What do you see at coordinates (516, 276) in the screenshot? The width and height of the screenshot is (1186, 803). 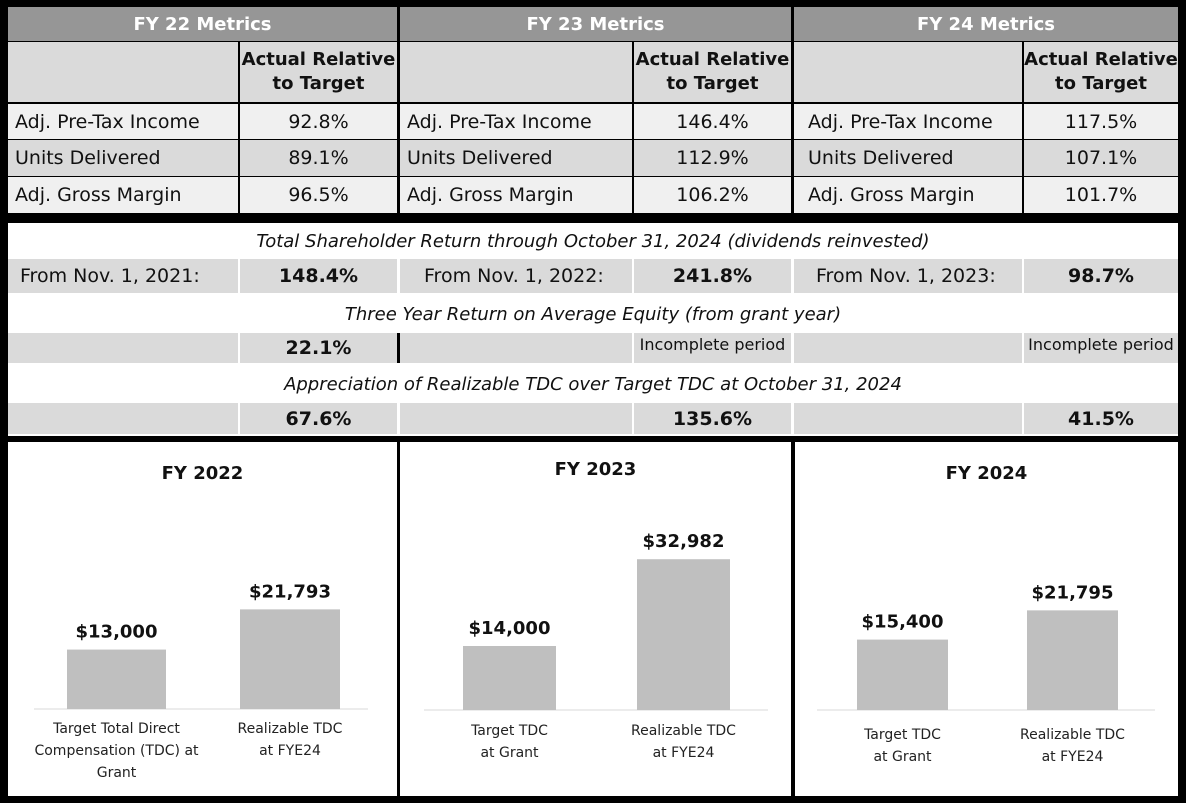 I see `tsr-label-fy23: From Nov. 1, 2022:` at bounding box center [516, 276].